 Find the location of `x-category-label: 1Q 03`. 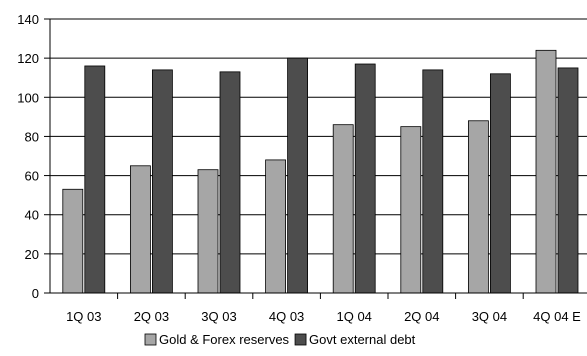

x-category-label: 1Q 03 is located at coordinates (83, 316).